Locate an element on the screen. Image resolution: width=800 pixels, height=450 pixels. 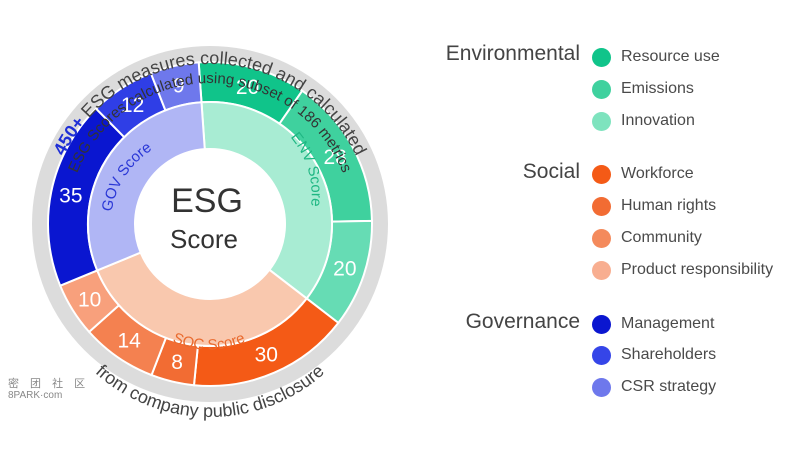
legend-item-workforce: Workforce is located at coordinates (643, 174).